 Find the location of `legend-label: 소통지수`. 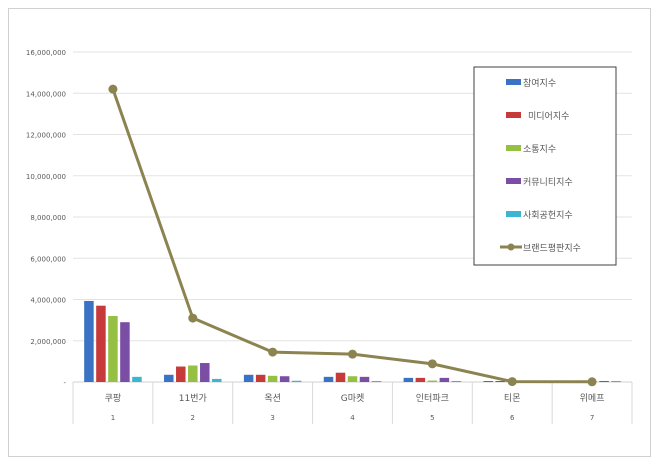

legend-label: 소통지수 is located at coordinates (539, 149).